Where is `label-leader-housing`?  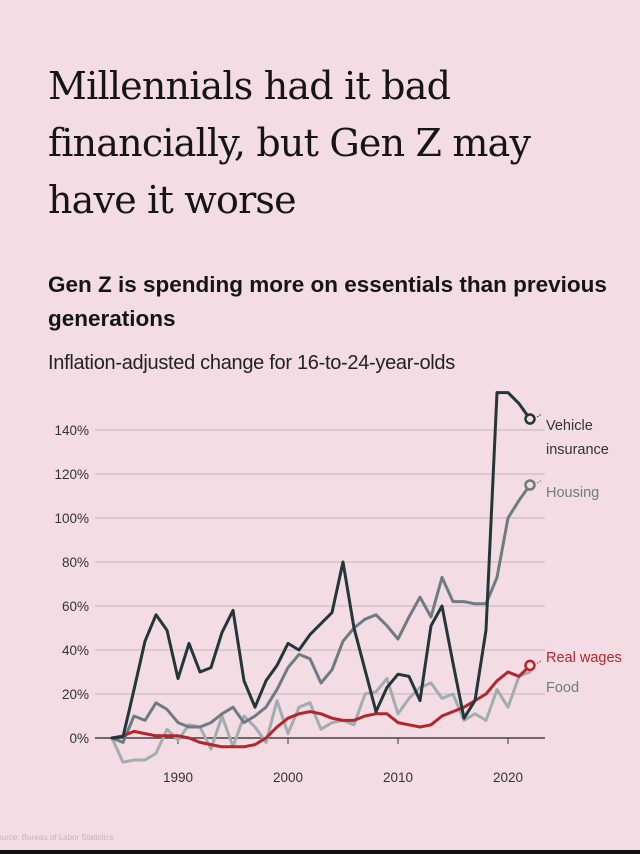
label-leader-housing is located at coordinates (539, 481).